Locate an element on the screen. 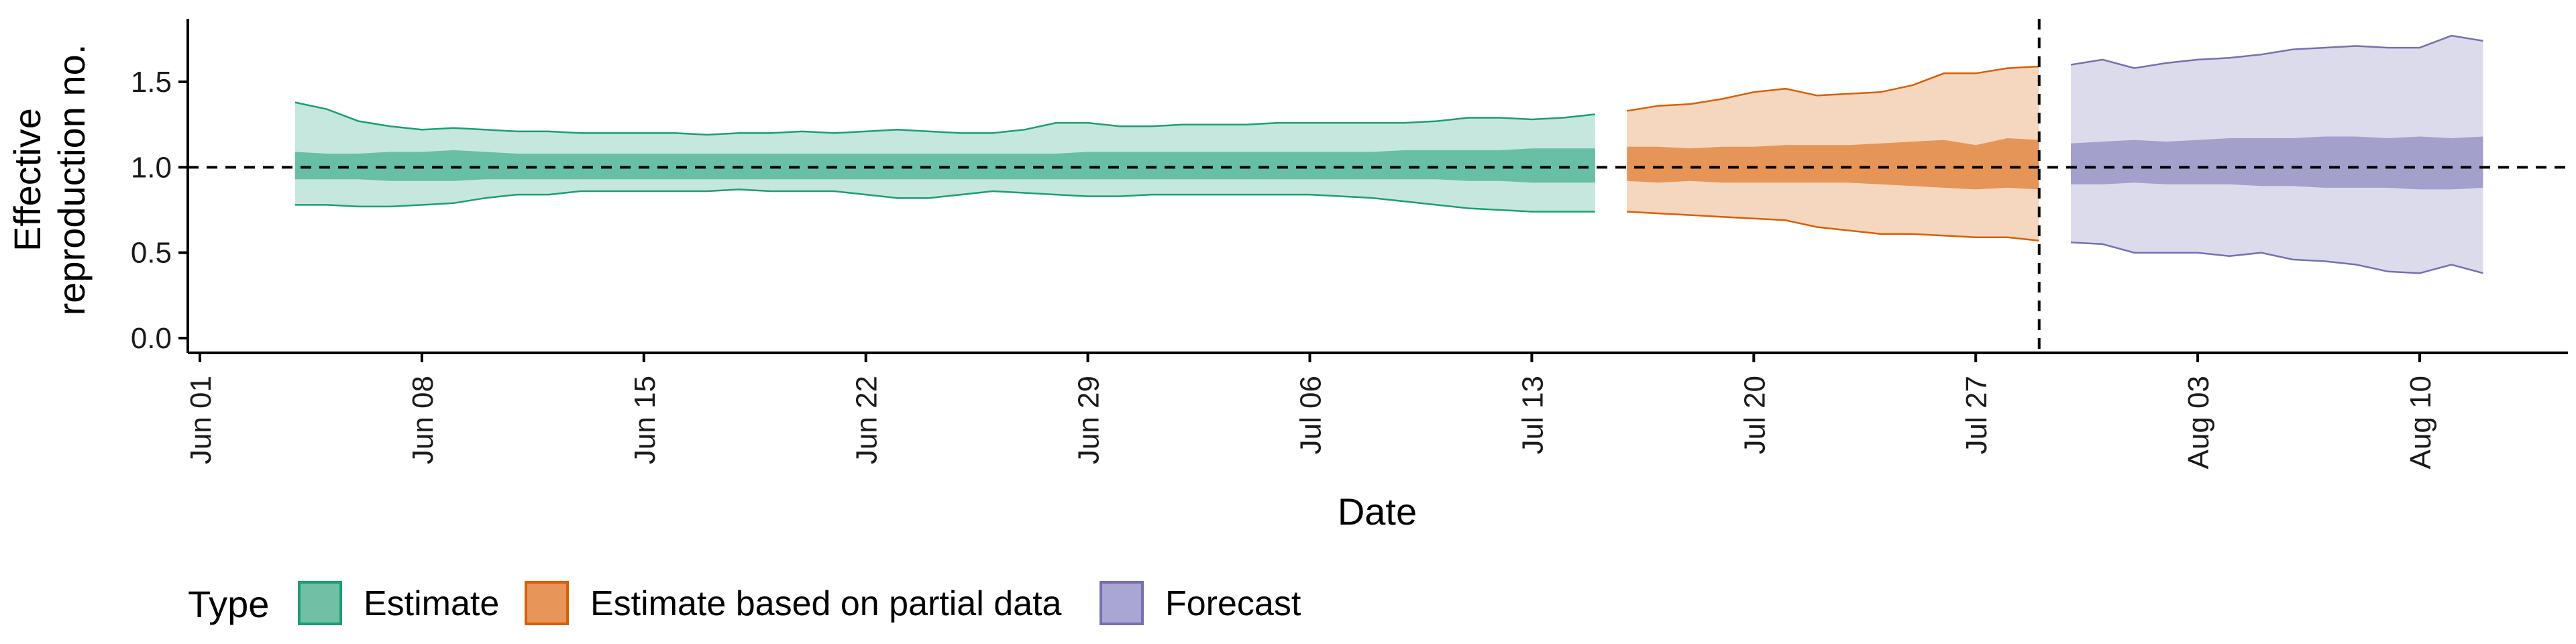 This screenshot has height=644, width=2576. upper-bound-line-forecast is located at coordinates (2276, 51).